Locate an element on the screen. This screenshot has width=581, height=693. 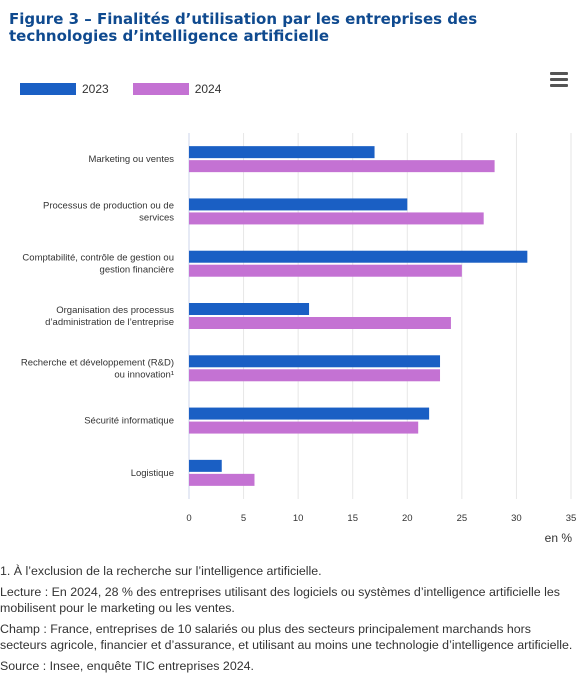
category-label-2: Processus de production ou de services is located at coordinates (108, 211).